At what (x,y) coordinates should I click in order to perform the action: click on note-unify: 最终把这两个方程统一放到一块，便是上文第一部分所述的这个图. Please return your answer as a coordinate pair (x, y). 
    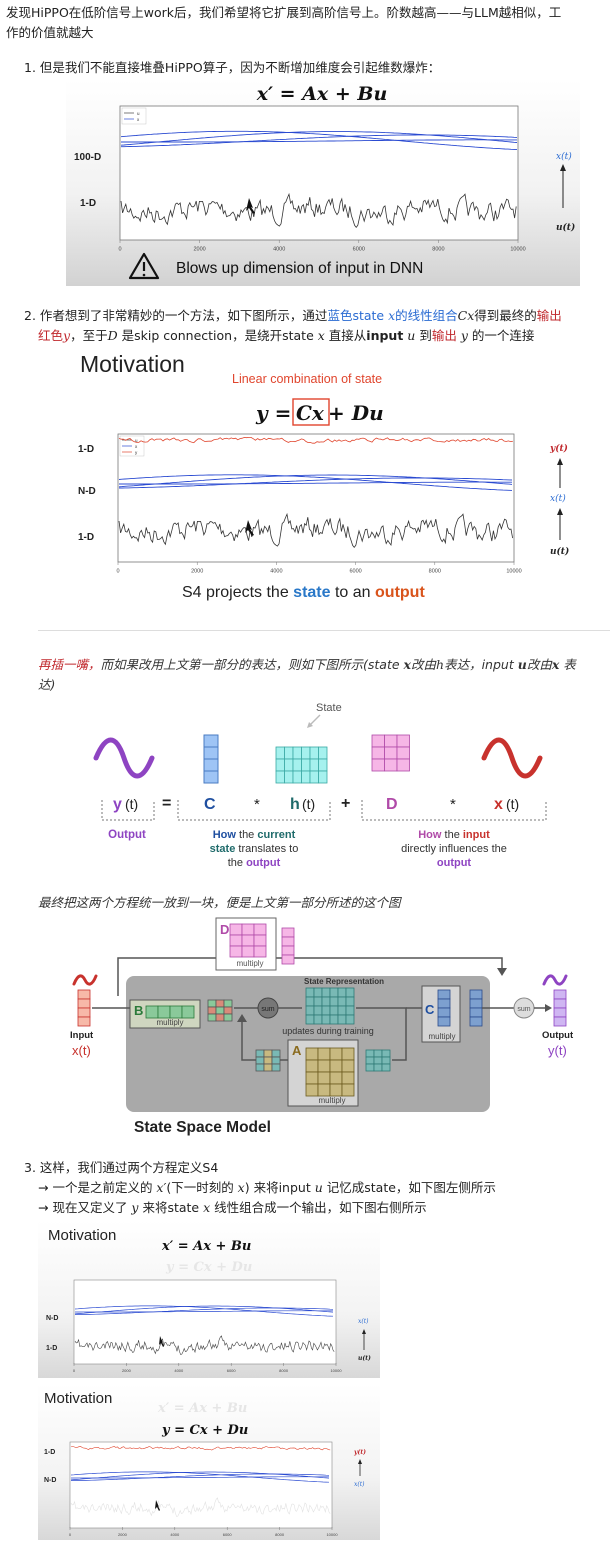
    Looking at the image, I should click on (219, 902).